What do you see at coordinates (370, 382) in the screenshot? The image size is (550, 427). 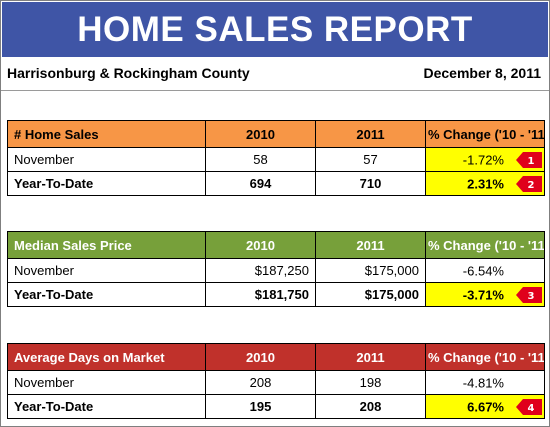 I see `value-2011: 198` at bounding box center [370, 382].